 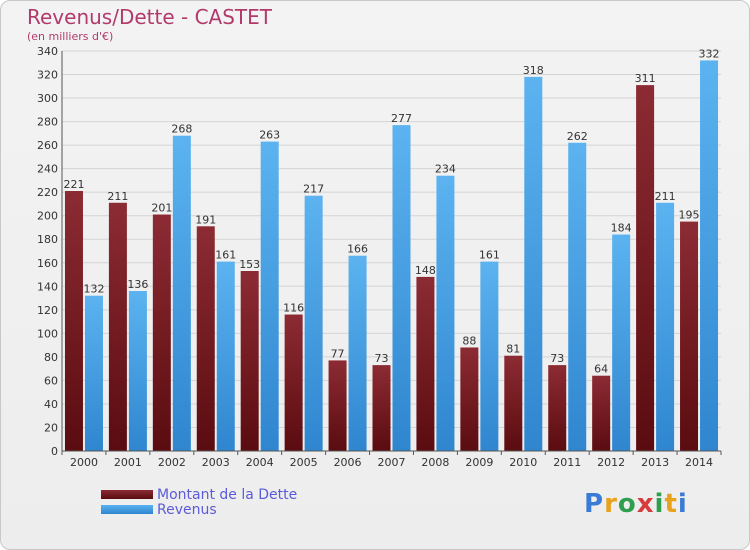 I want to click on data-label-revenus: 263, so click(x=269, y=135).